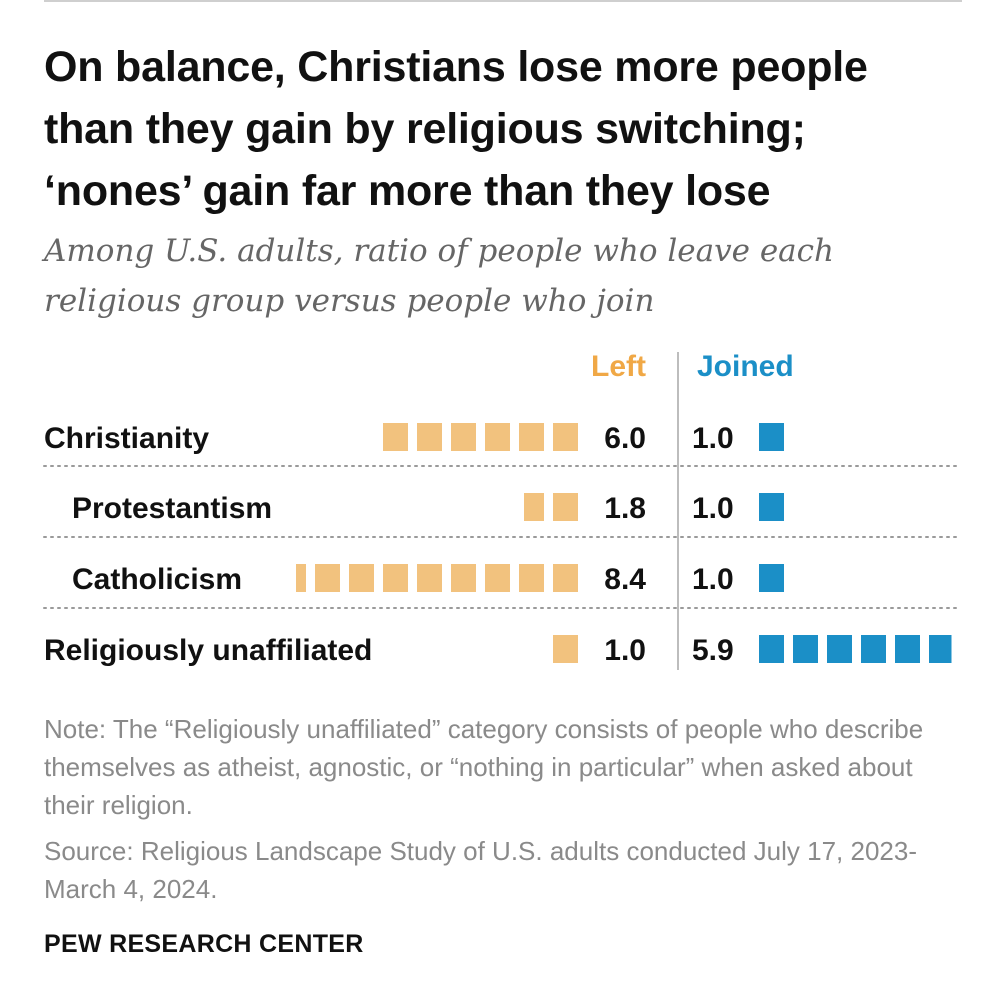  Describe the element at coordinates (625, 579) in the screenshot. I see `left-value-label: 8.4` at that location.